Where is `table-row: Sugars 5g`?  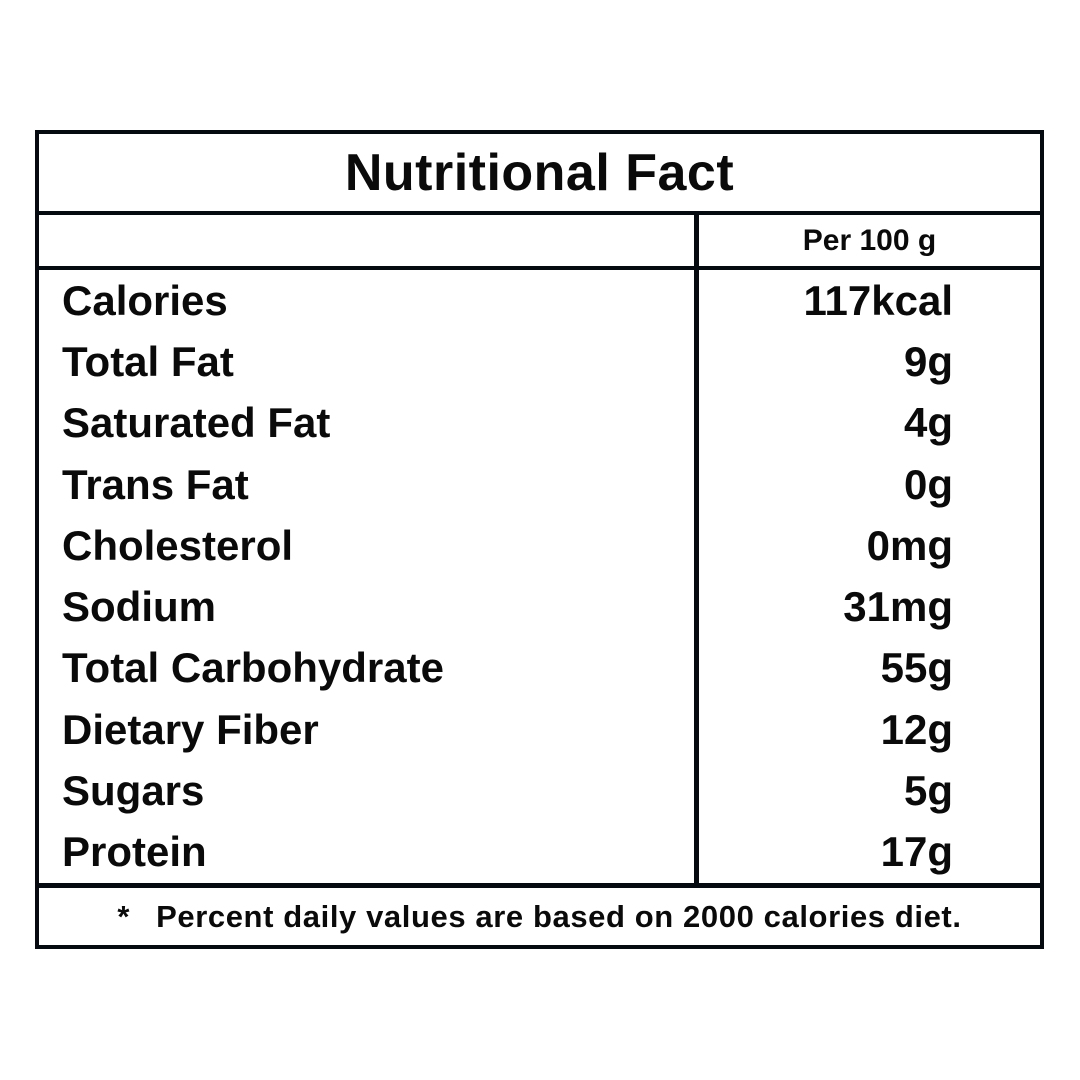 table-row: Sugars 5g is located at coordinates (539, 791).